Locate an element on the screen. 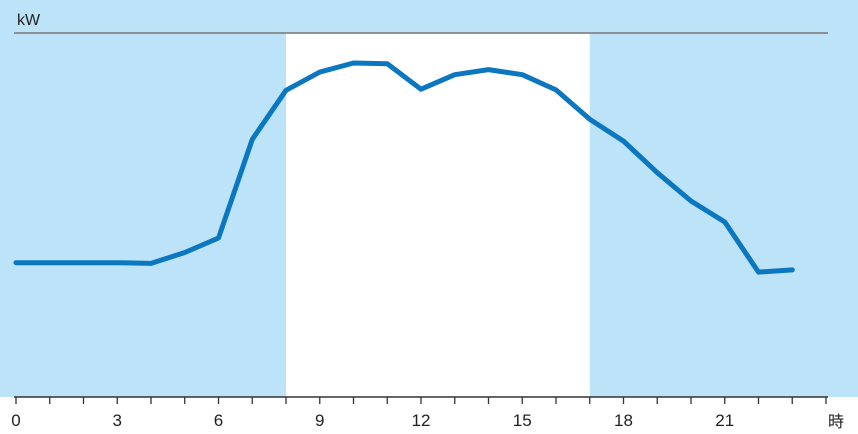 Image resolution: width=858 pixels, height=434 pixels. x-tick-label: 15 is located at coordinates (522, 420).